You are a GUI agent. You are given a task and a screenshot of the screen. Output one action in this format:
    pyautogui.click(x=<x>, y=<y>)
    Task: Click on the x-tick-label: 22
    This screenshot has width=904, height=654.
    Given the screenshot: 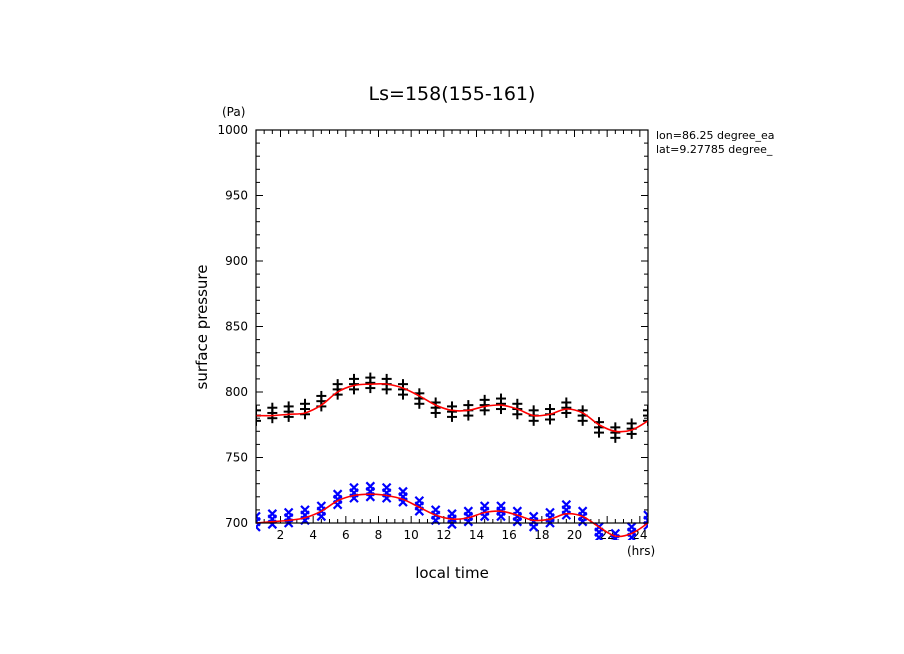 What is the action you would take?
    pyautogui.click(x=607, y=535)
    